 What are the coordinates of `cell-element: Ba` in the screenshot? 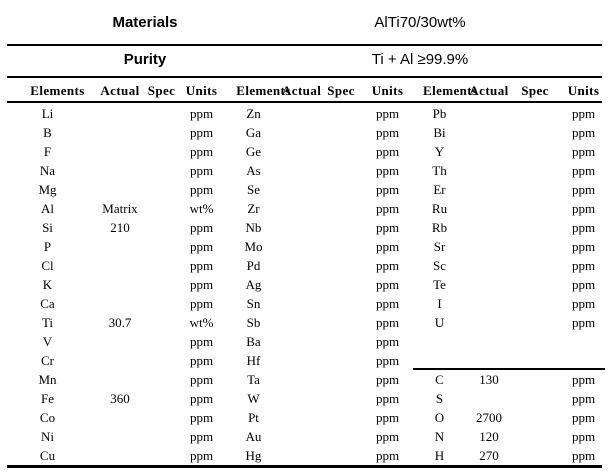 It's located at (253, 341).